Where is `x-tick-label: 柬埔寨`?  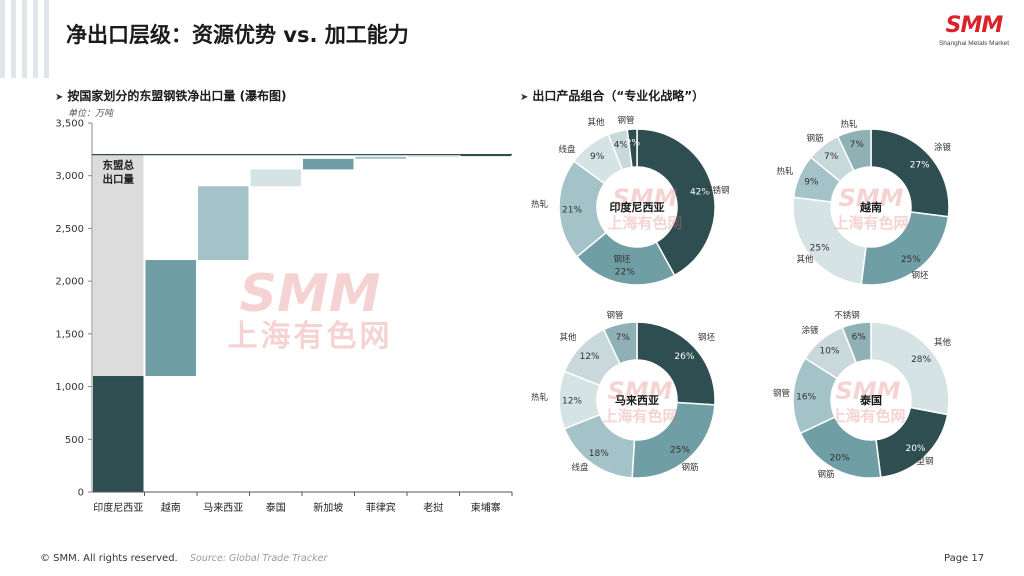 x-tick-label: 柬埔寨 is located at coordinates (486, 507).